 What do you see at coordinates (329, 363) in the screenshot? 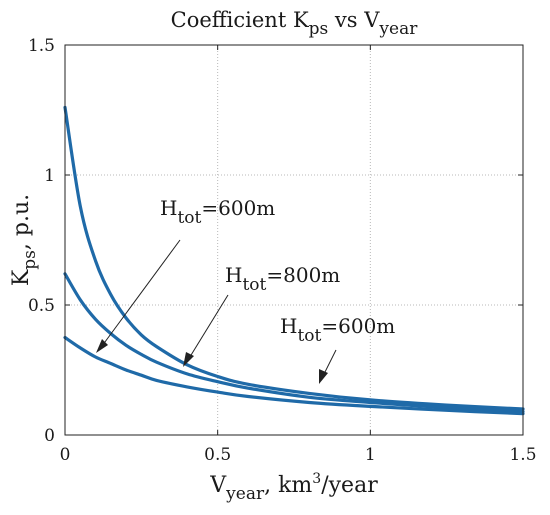
I see `annotation-3-arrow` at bounding box center [329, 363].